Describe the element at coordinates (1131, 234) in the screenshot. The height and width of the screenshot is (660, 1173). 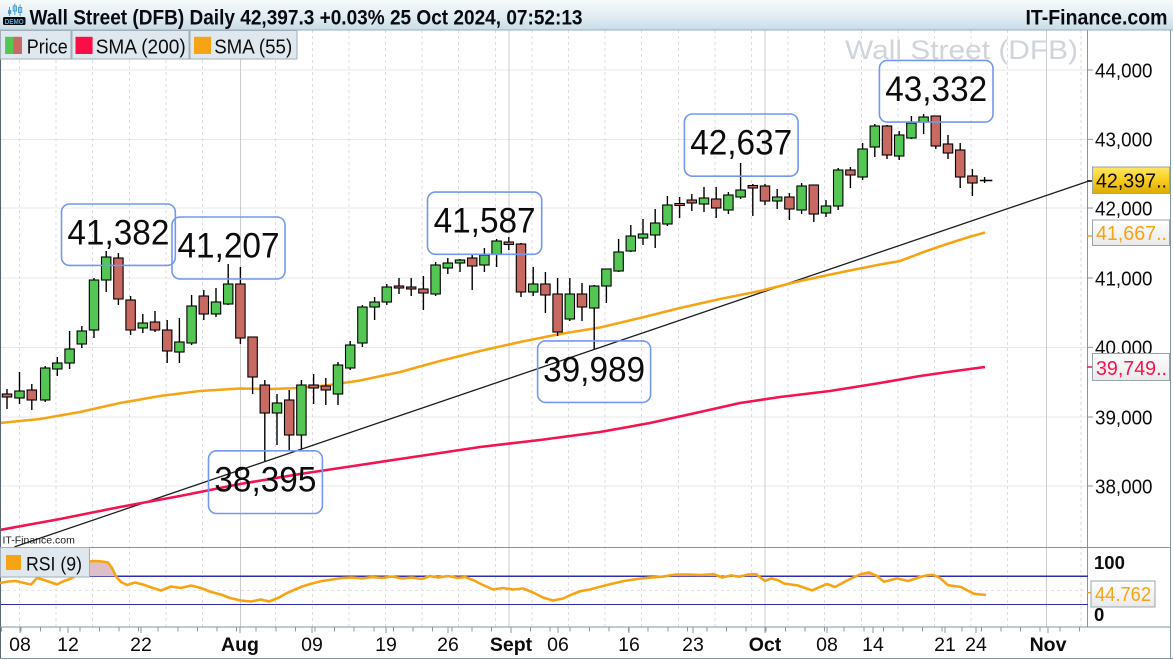
I see `svg-text: 41,667..` at that location.